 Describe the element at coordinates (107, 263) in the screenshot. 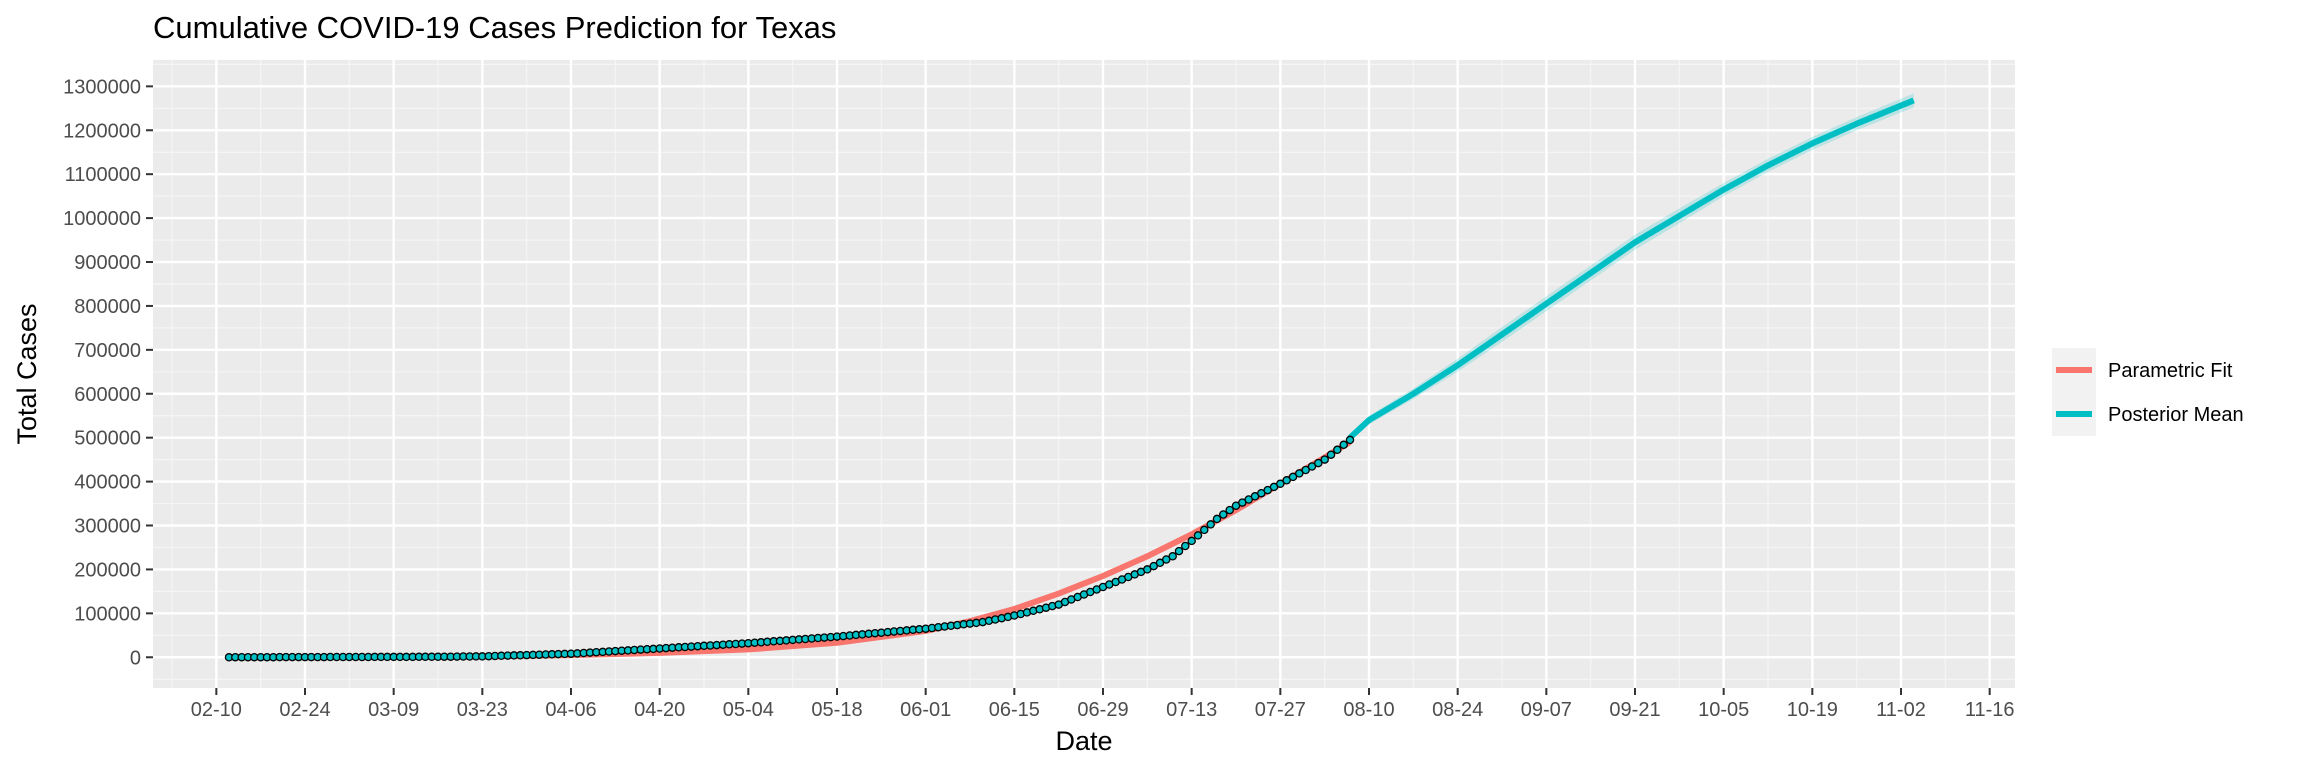

I see `y-tick-label: 900000` at that location.